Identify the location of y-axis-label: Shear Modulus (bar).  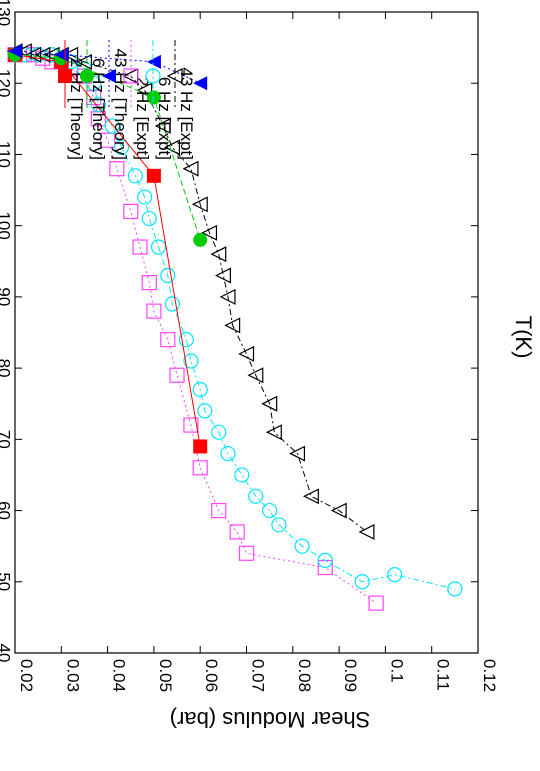
(270, 719).